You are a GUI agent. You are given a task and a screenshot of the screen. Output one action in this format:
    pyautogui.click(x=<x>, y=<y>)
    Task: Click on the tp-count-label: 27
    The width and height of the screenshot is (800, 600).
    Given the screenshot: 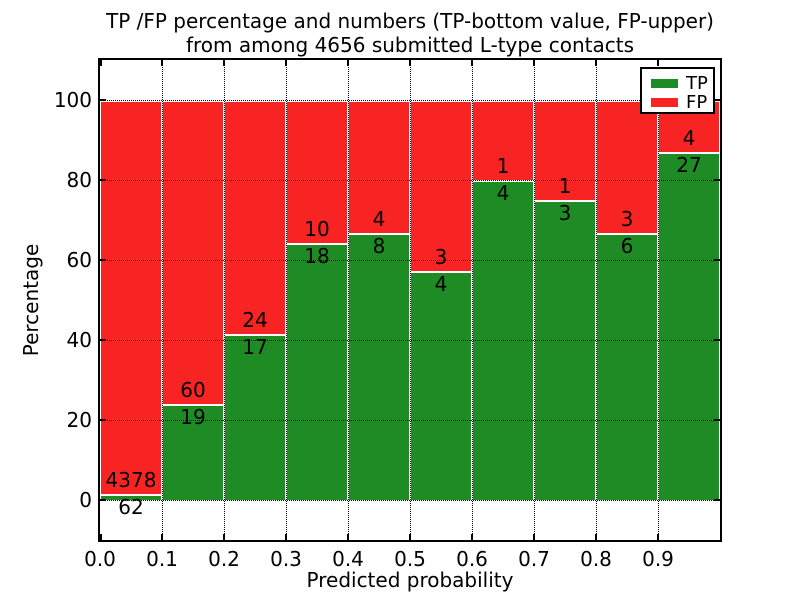 What is the action you would take?
    pyautogui.click(x=689, y=164)
    